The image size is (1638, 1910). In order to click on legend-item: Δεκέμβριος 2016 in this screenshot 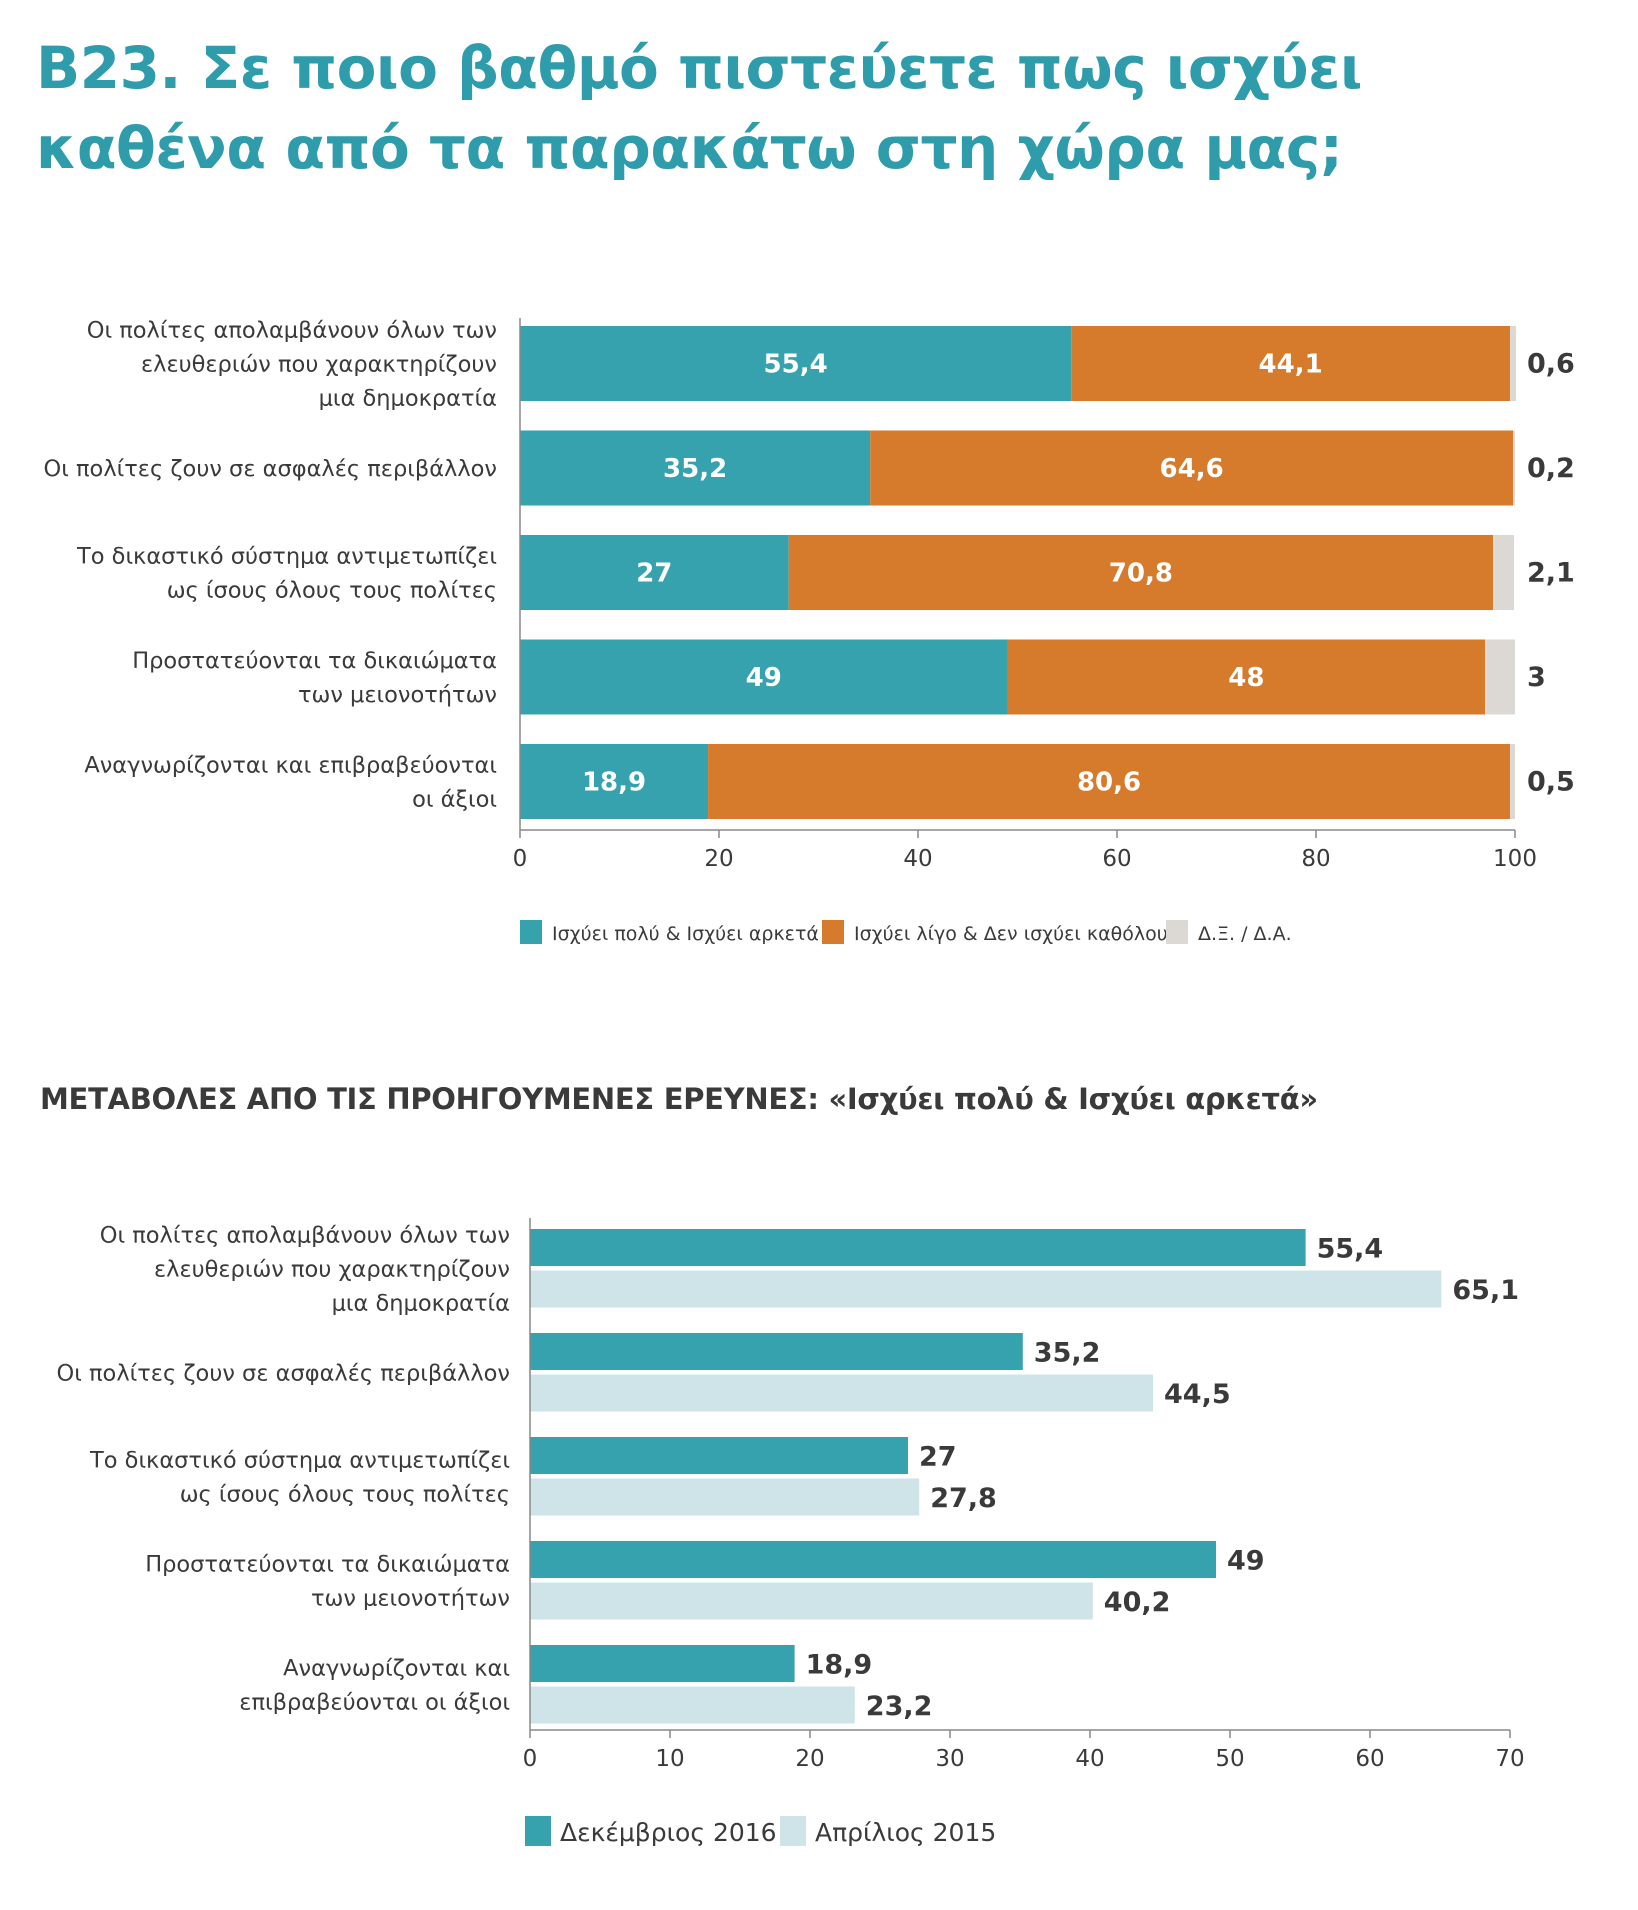, I will do `click(651, 1831)`.